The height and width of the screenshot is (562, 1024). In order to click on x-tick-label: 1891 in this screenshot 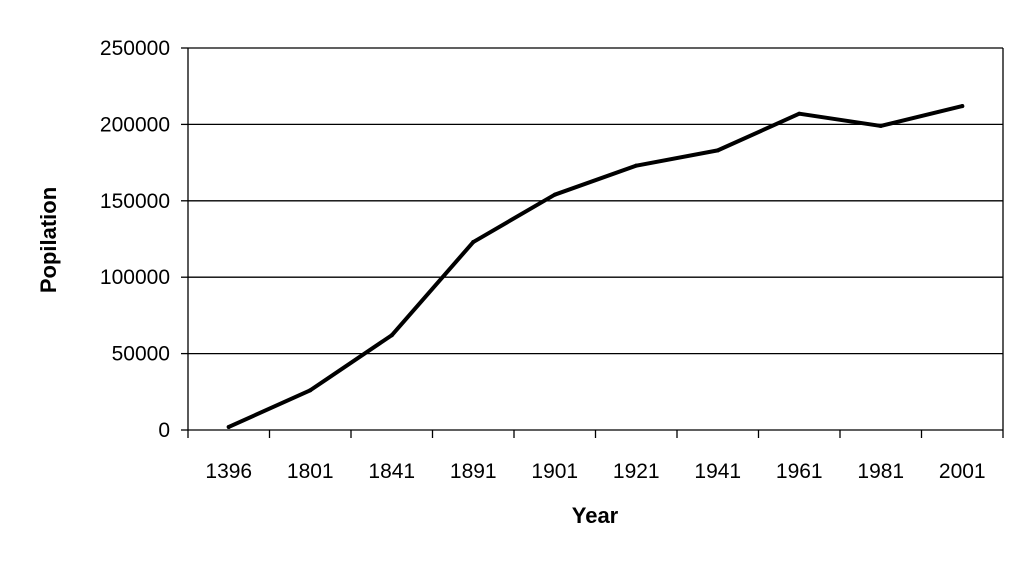, I will do `click(473, 471)`.